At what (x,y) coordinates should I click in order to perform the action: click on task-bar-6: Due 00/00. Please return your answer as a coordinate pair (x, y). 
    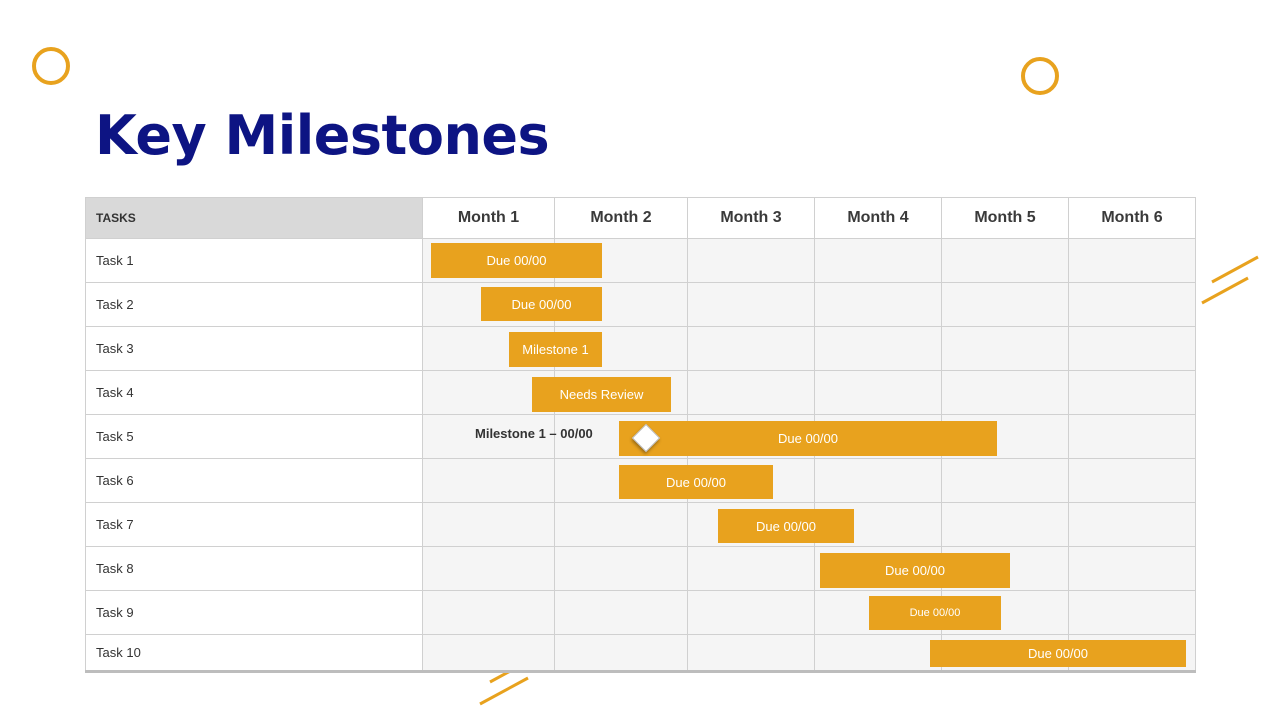
    Looking at the image, I should click on (696, 482).